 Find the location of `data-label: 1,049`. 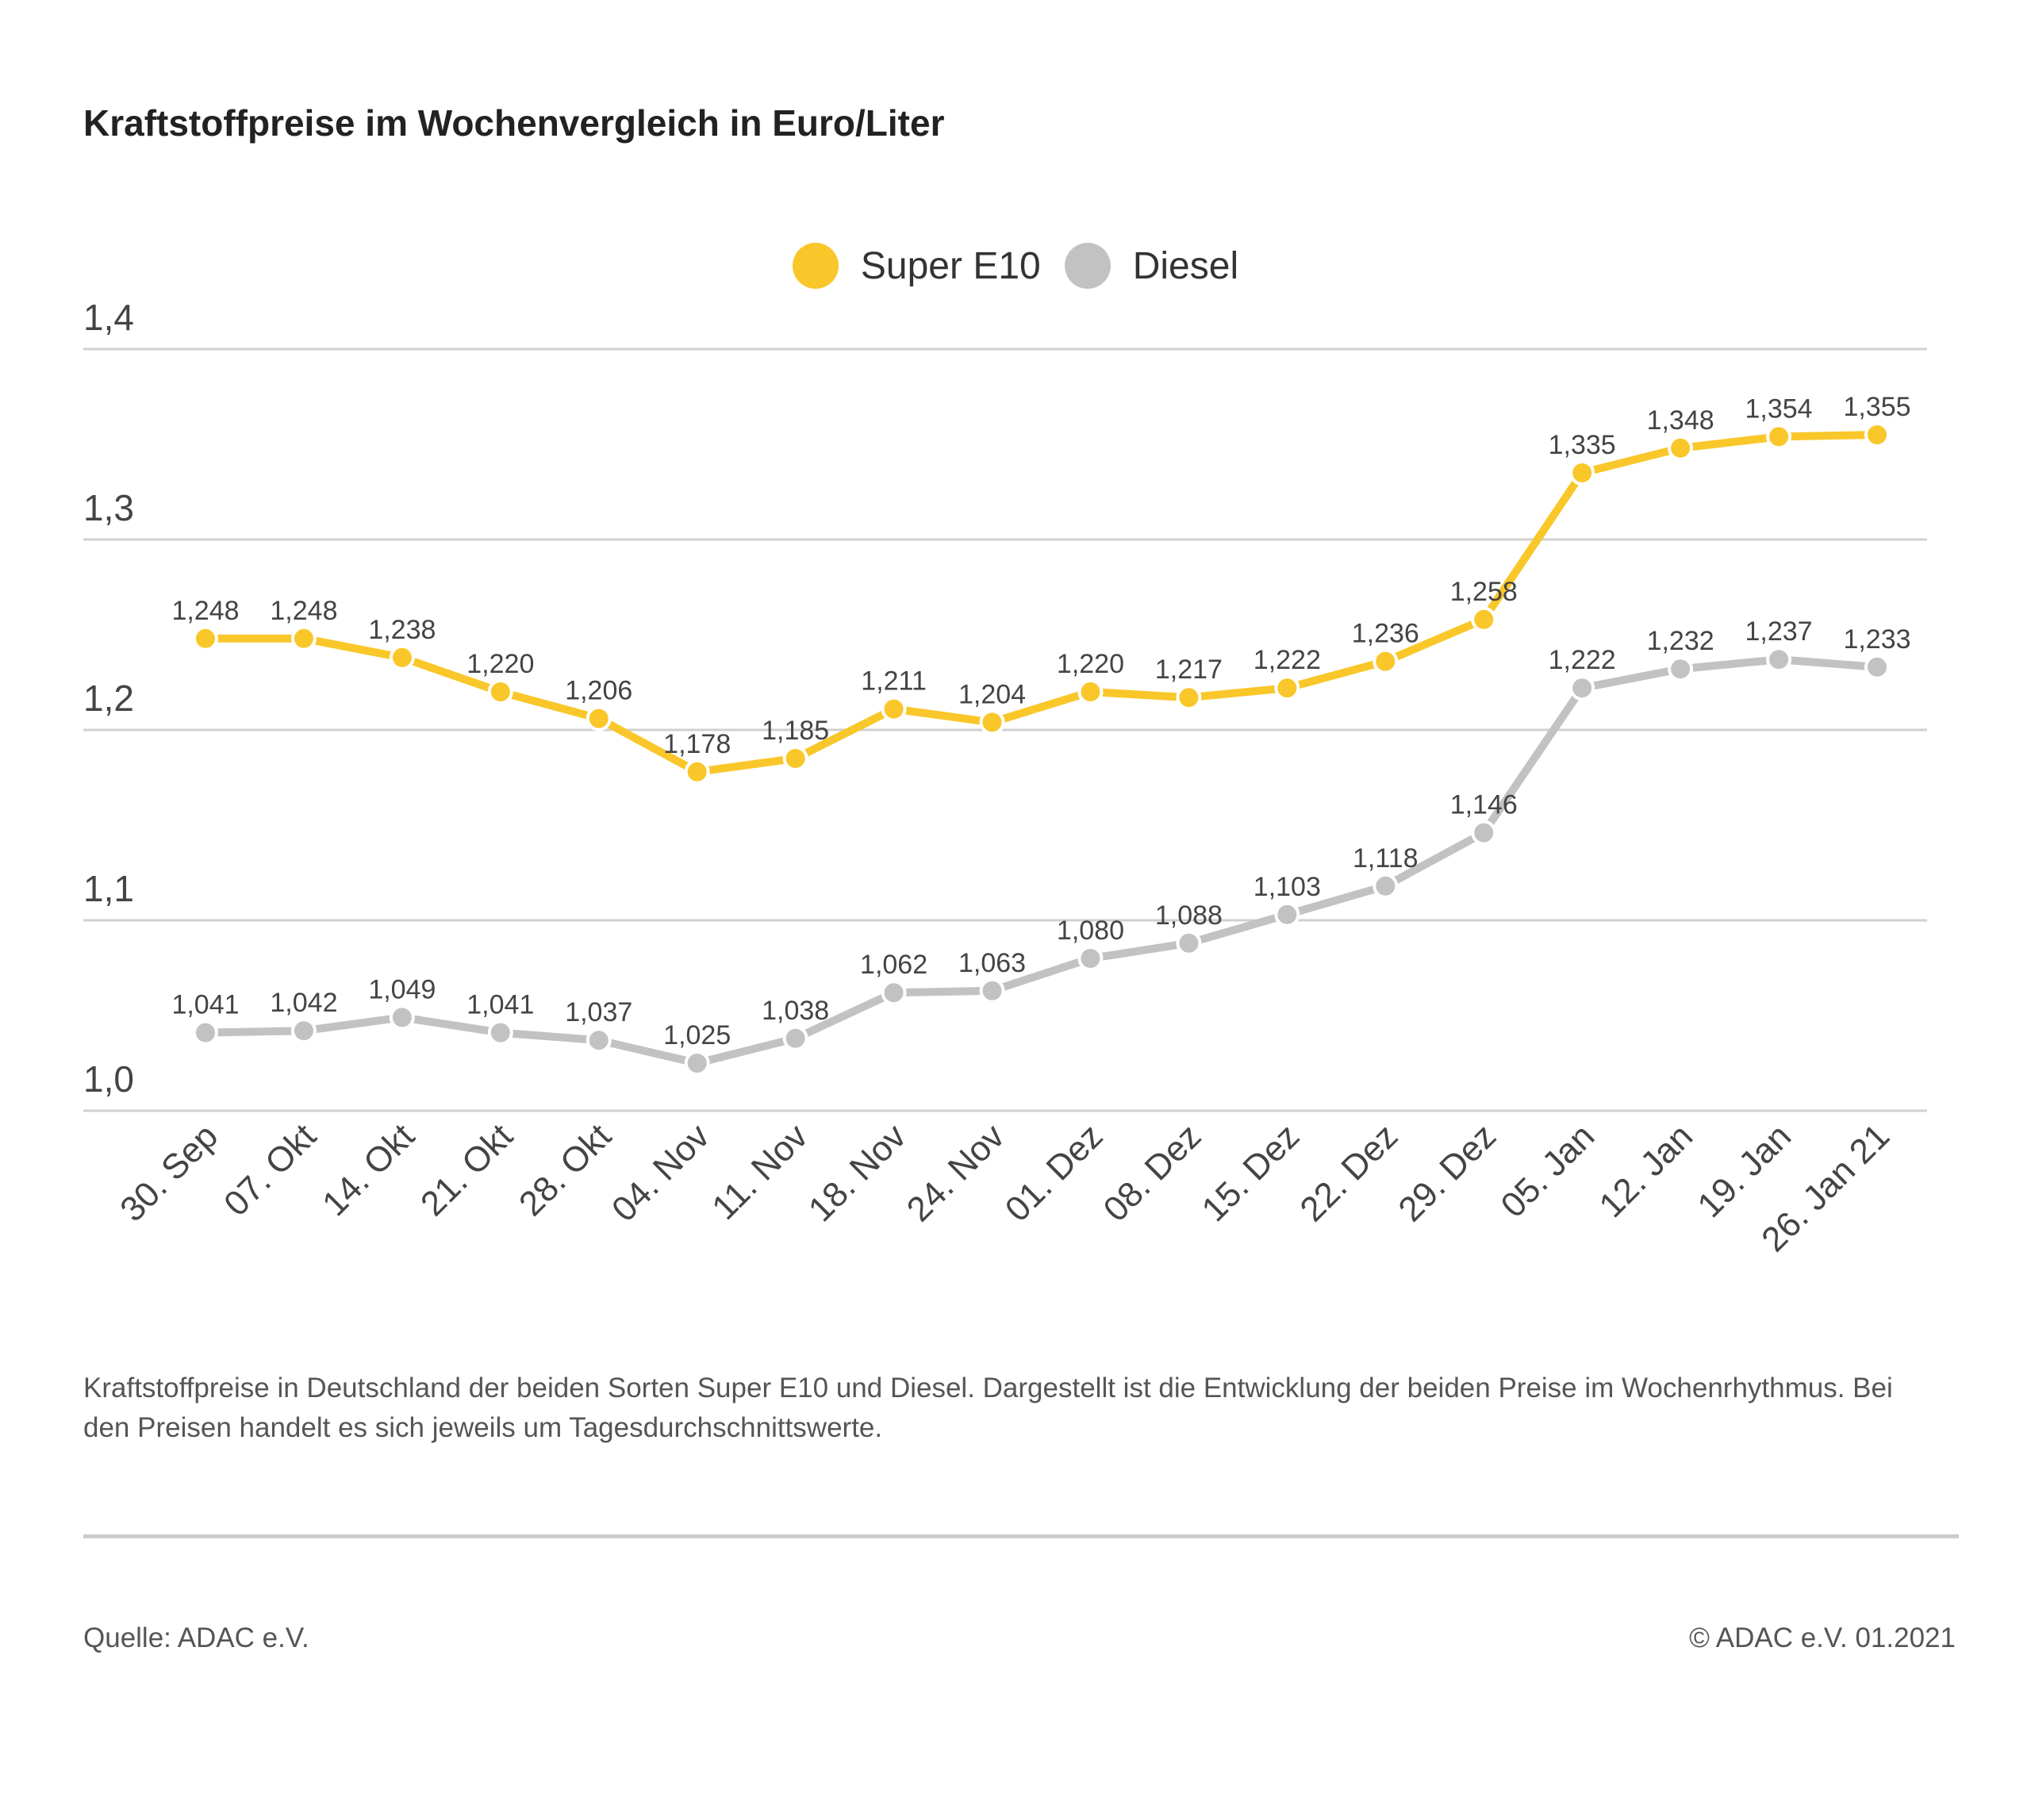

data-label: 1,049 is located at coordinates (402, 989).